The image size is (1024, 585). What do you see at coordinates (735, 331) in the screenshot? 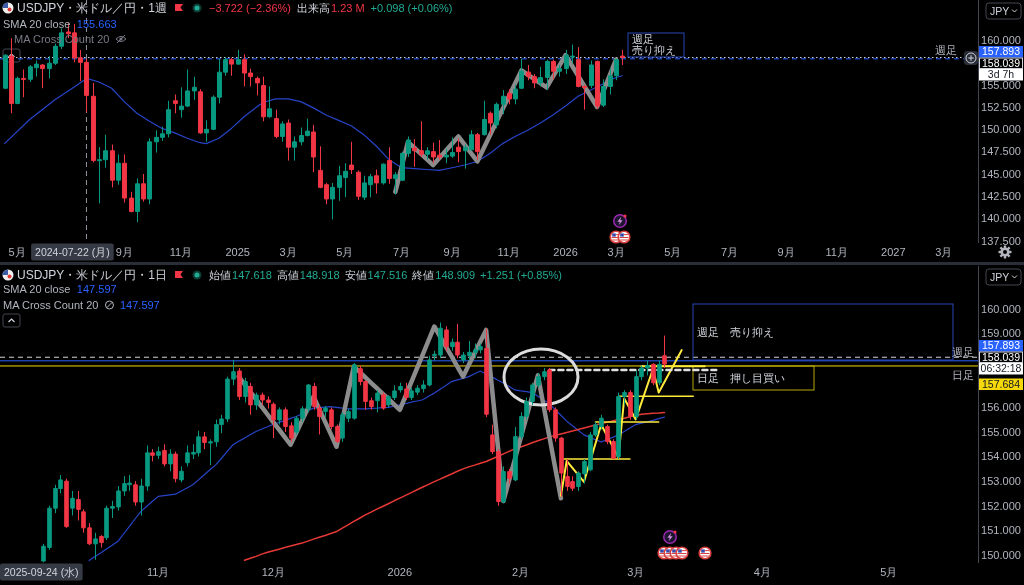
I see `annotation: 週足 売り抑え` at bounding box center [735, 331].